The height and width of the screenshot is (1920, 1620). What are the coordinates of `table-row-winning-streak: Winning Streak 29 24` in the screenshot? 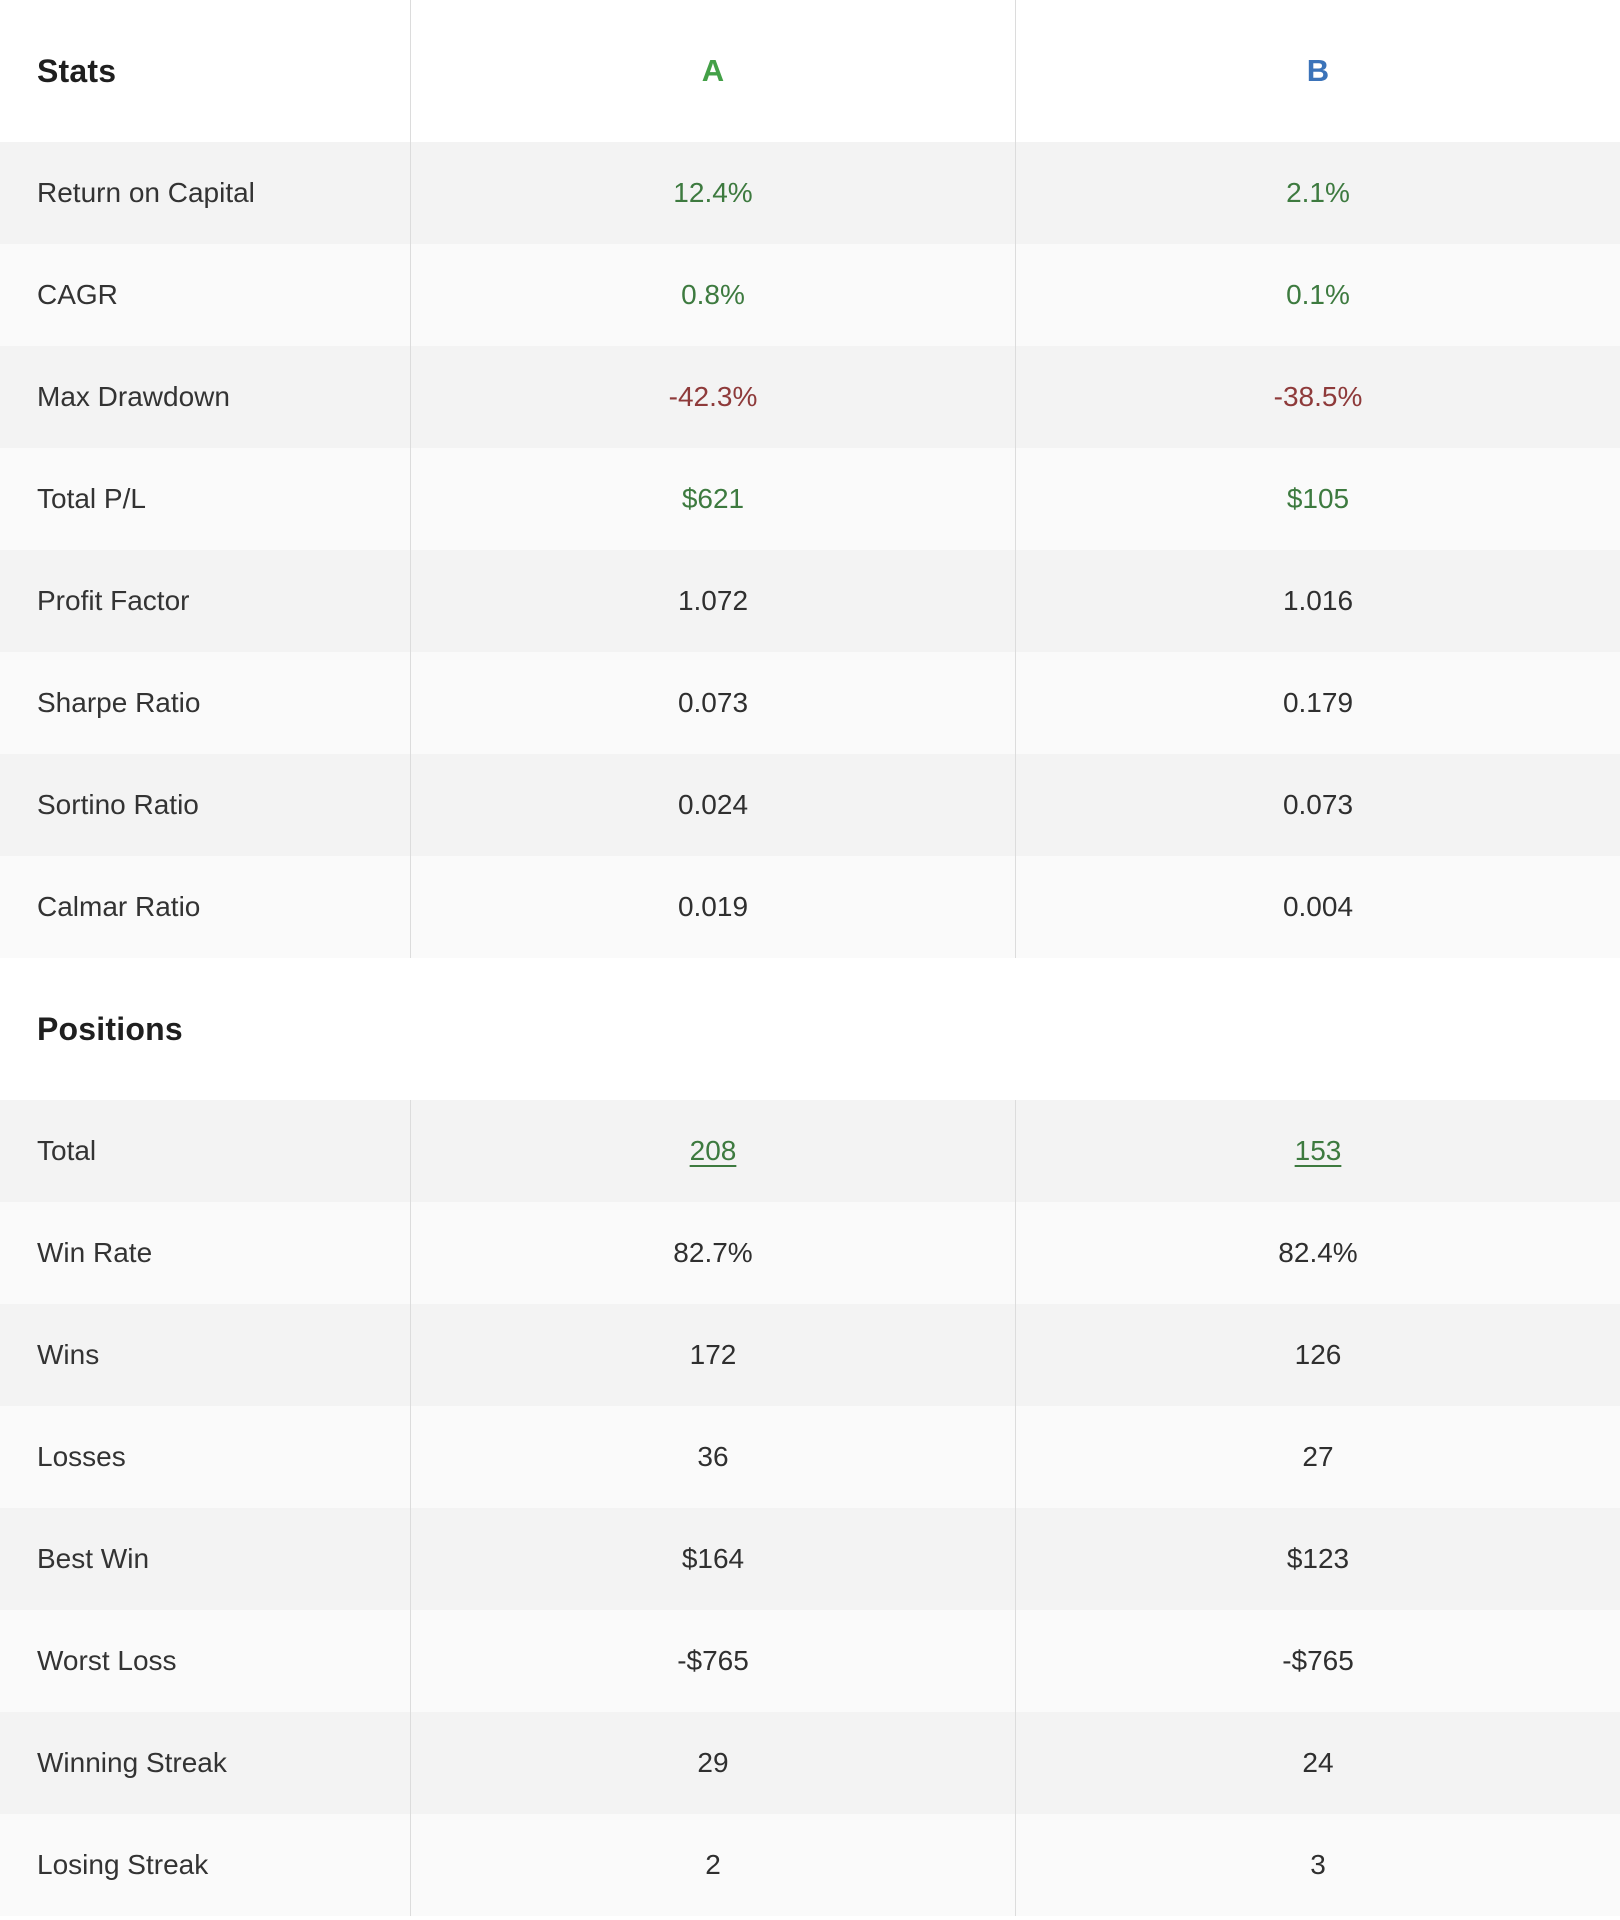 It's located at (810, 1763).